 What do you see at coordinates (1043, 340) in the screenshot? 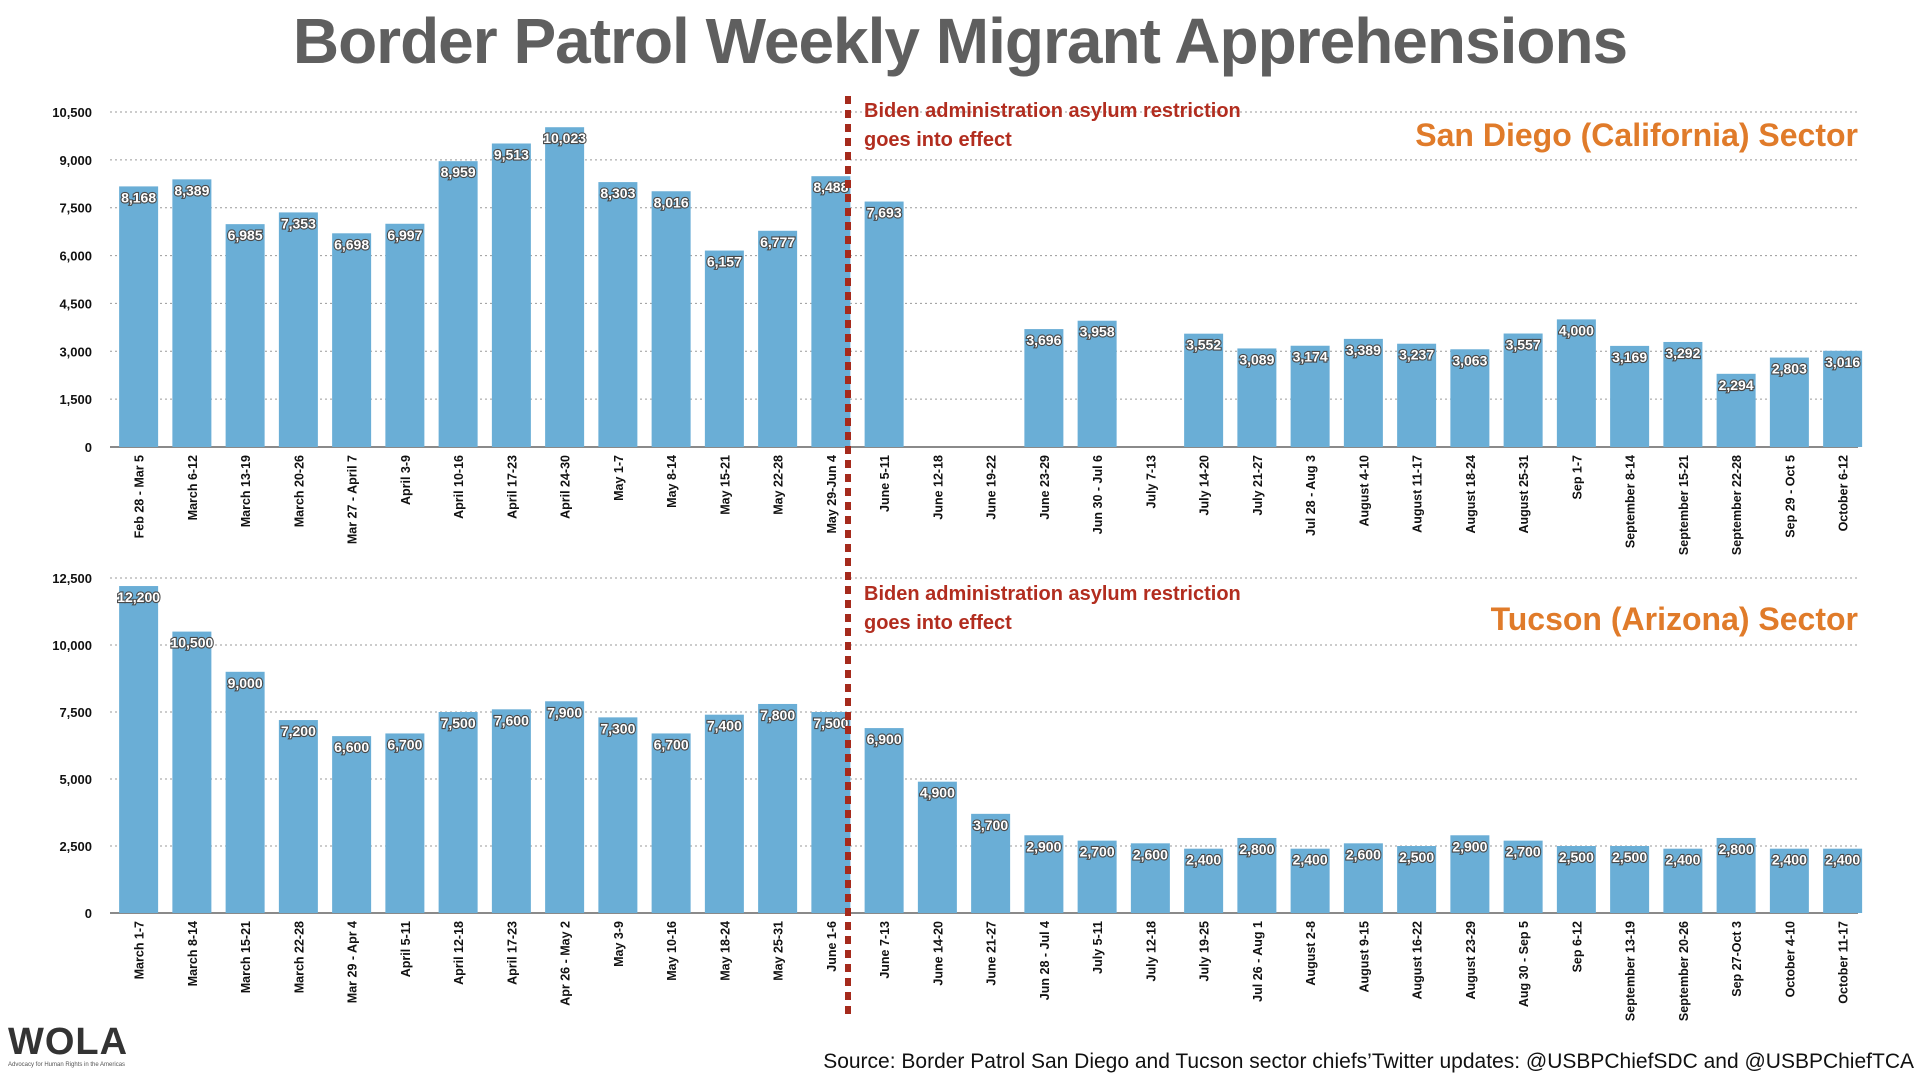
I see `bar-value-label: 3,696` at bounding box center [1043, 340].